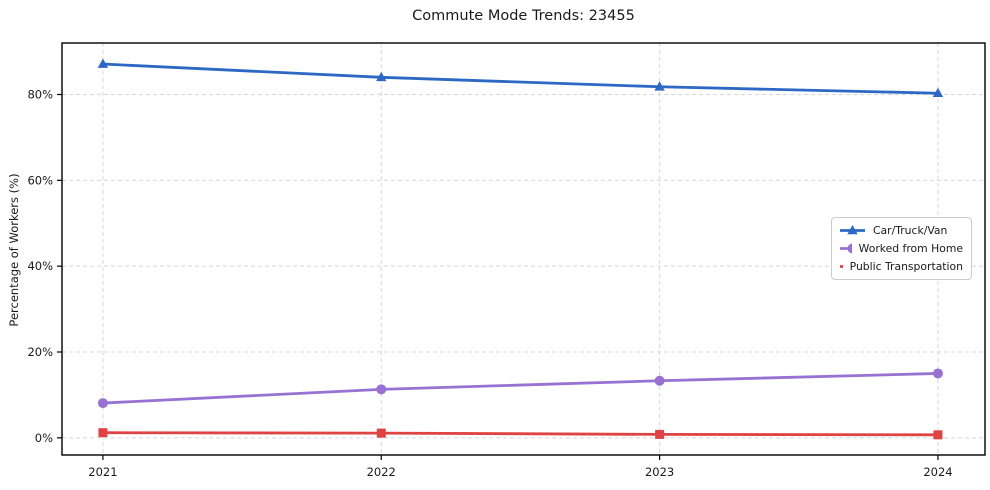 The height and width of the screenshot is (490, 990). What do you see at coordinates (841, 266) in the screenshot?
I see `legend-marker-square-icon` at bounding box center [841, 266].